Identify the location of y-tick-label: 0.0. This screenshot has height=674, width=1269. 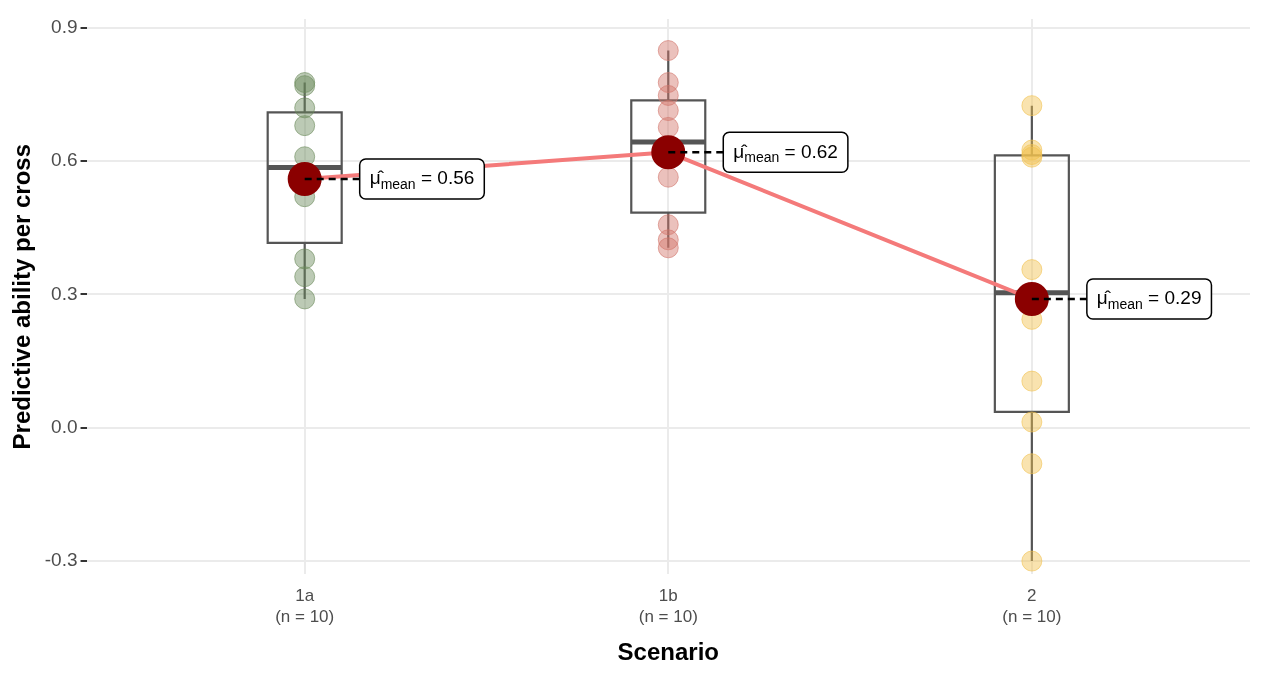
(64, 427).